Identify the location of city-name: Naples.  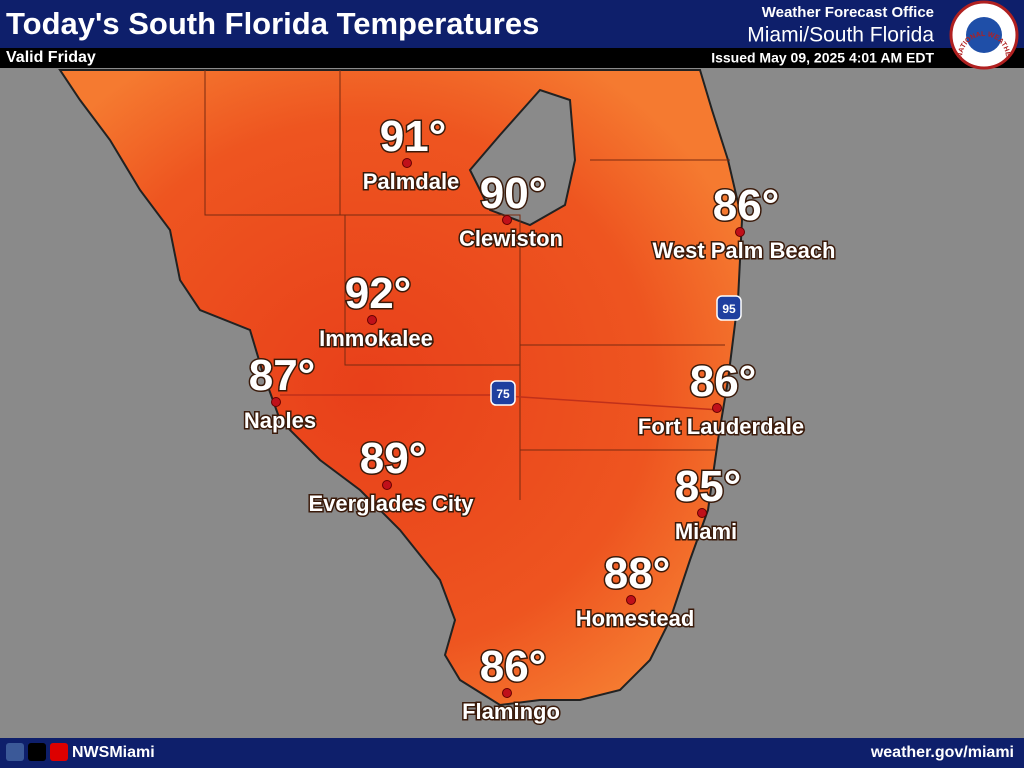
(280, 420).